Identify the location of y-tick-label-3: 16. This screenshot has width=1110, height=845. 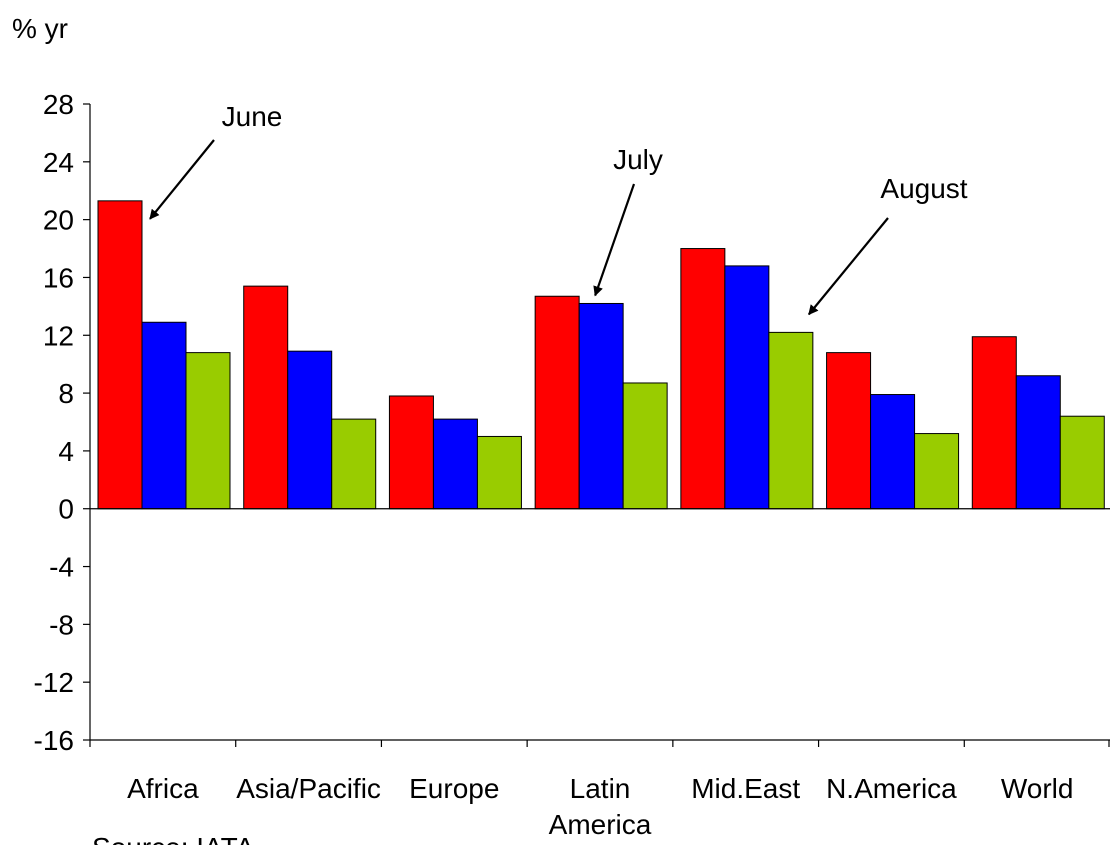
(58, 277).